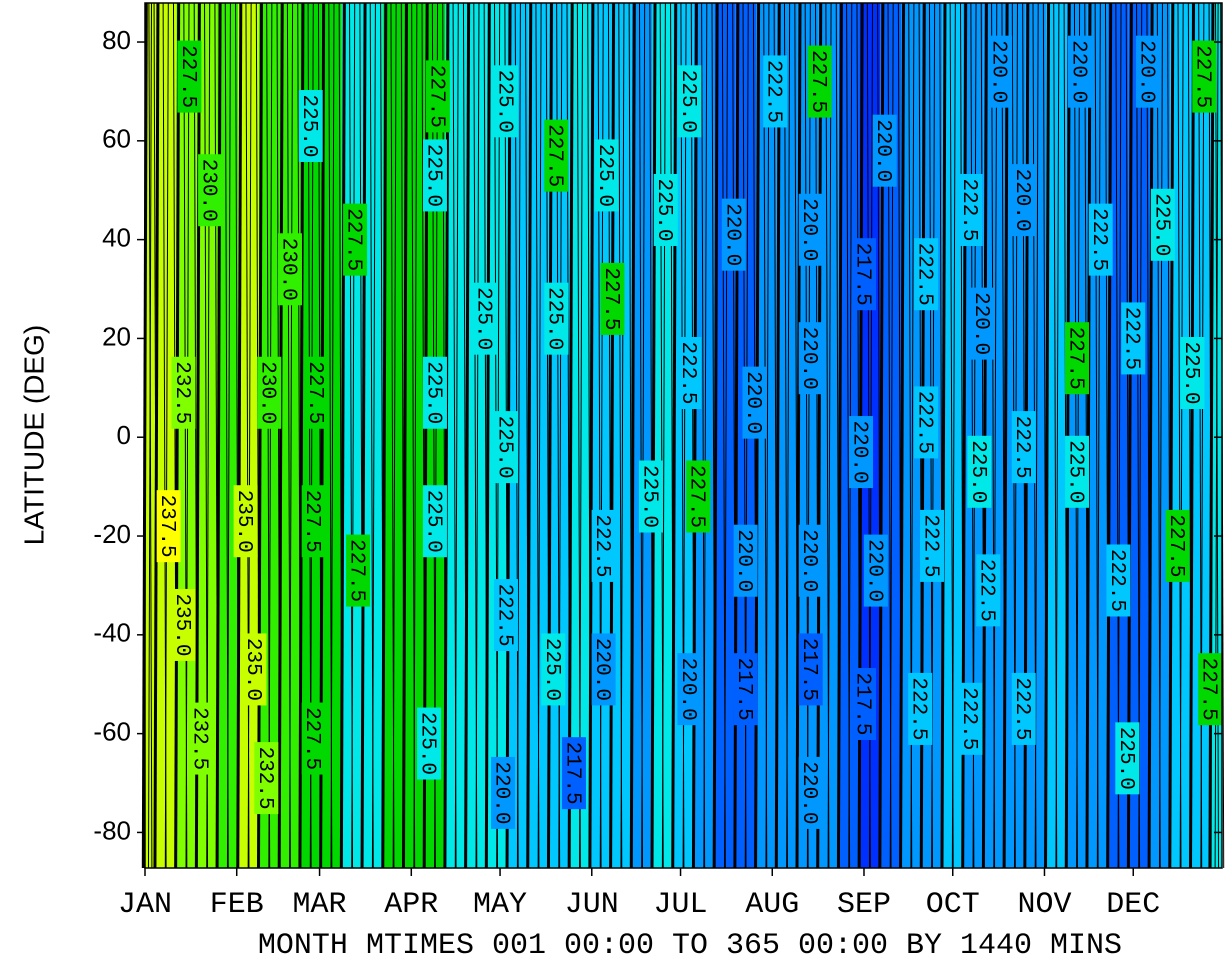 The height and width of the screenshot is (967, 1225). I want to click on y-tick-label: -60, so click(112, 732).